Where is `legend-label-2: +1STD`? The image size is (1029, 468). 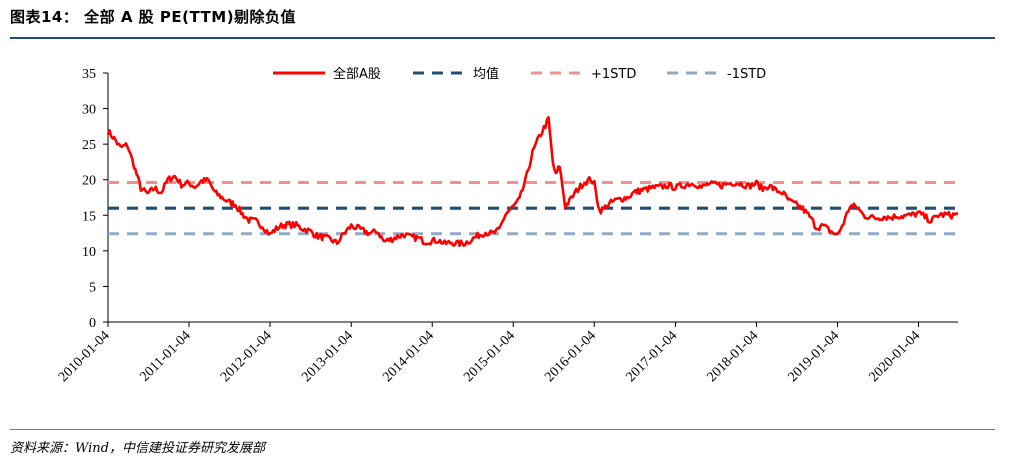 legend-label-2: +1STD is located at coordinates (613, 74).